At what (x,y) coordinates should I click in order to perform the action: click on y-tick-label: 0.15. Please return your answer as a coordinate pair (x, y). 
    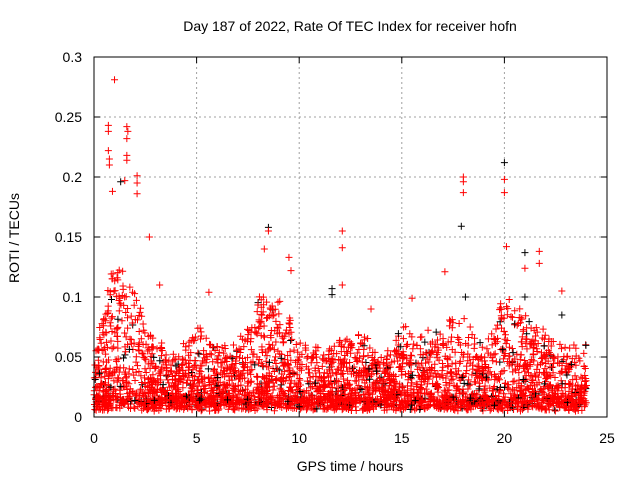
    Looking at the image, I should click on (68, 237).